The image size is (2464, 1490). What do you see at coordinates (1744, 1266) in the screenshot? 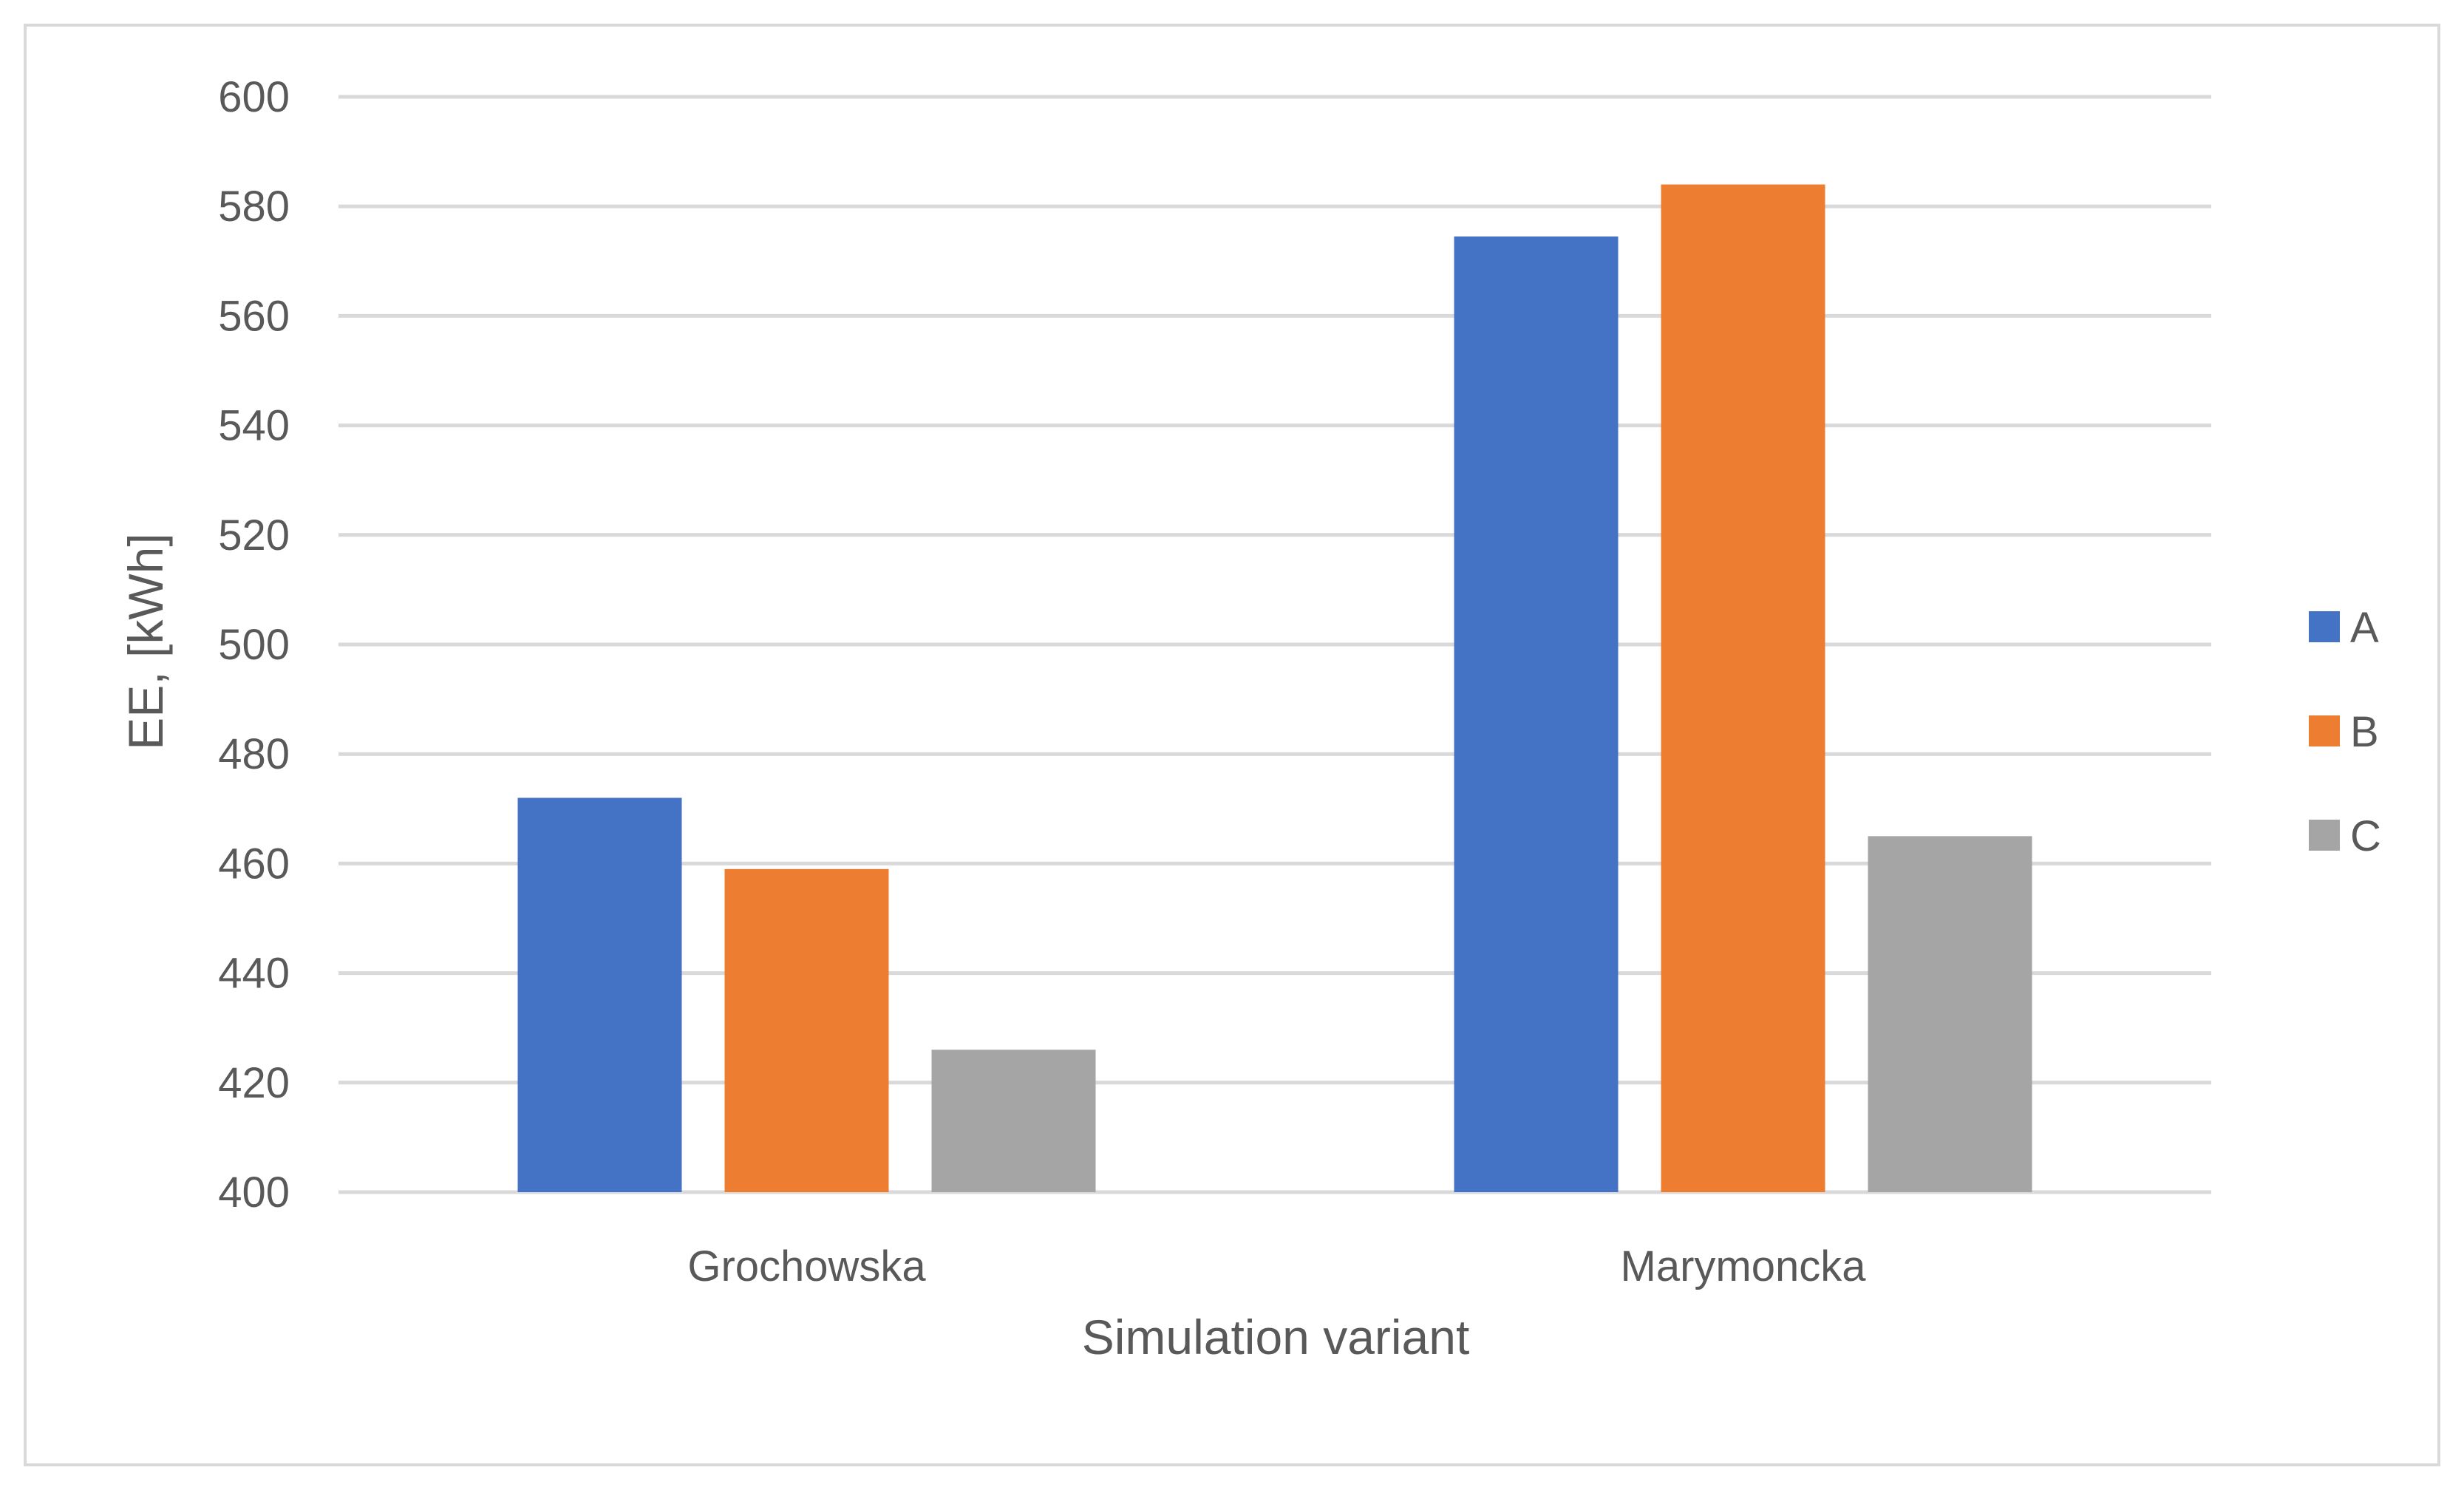
I see `x-tick-label: Marymoncka` at bounding box center [1744, 1266].